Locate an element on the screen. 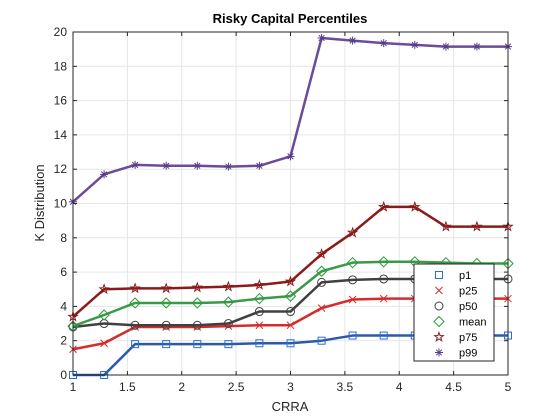 This screenshot has width=560, height=420. y-axis-label: K Distribution is located at coordinates (39, 202).